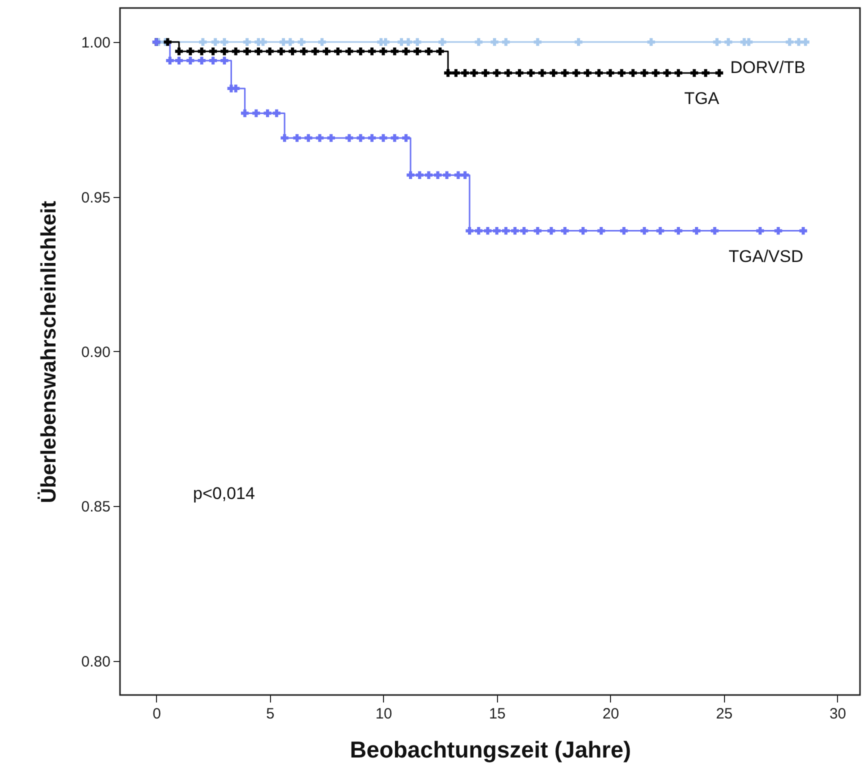  What do you see at coordinates (383, 714) in the screenshot?
I see `x-tick-label: 10` at bounding box center [383, 714].